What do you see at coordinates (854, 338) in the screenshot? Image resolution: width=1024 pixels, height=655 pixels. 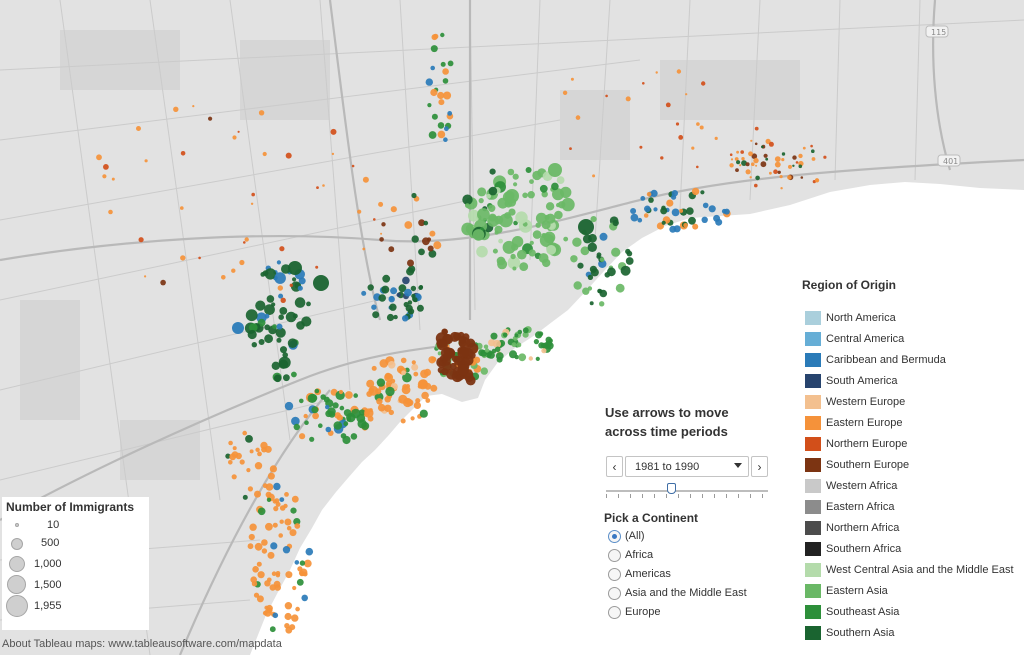 I see `legend-item: Central America` at bounding box center [854, 338].